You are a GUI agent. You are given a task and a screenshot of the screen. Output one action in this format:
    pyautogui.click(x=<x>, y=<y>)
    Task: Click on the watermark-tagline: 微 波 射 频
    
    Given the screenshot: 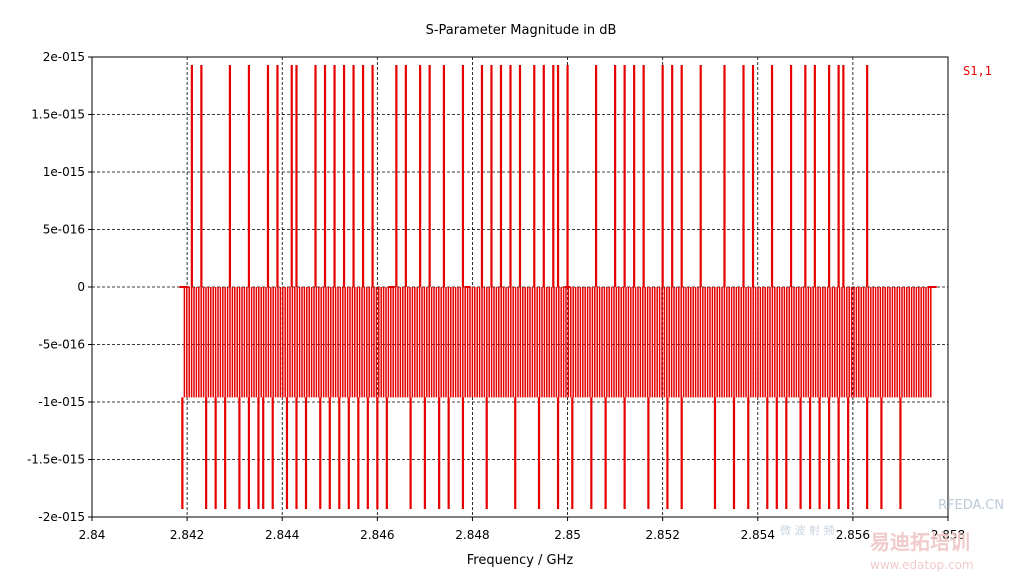 What is the action you would take?
    pyautogui.click(x=807, y=530)
    